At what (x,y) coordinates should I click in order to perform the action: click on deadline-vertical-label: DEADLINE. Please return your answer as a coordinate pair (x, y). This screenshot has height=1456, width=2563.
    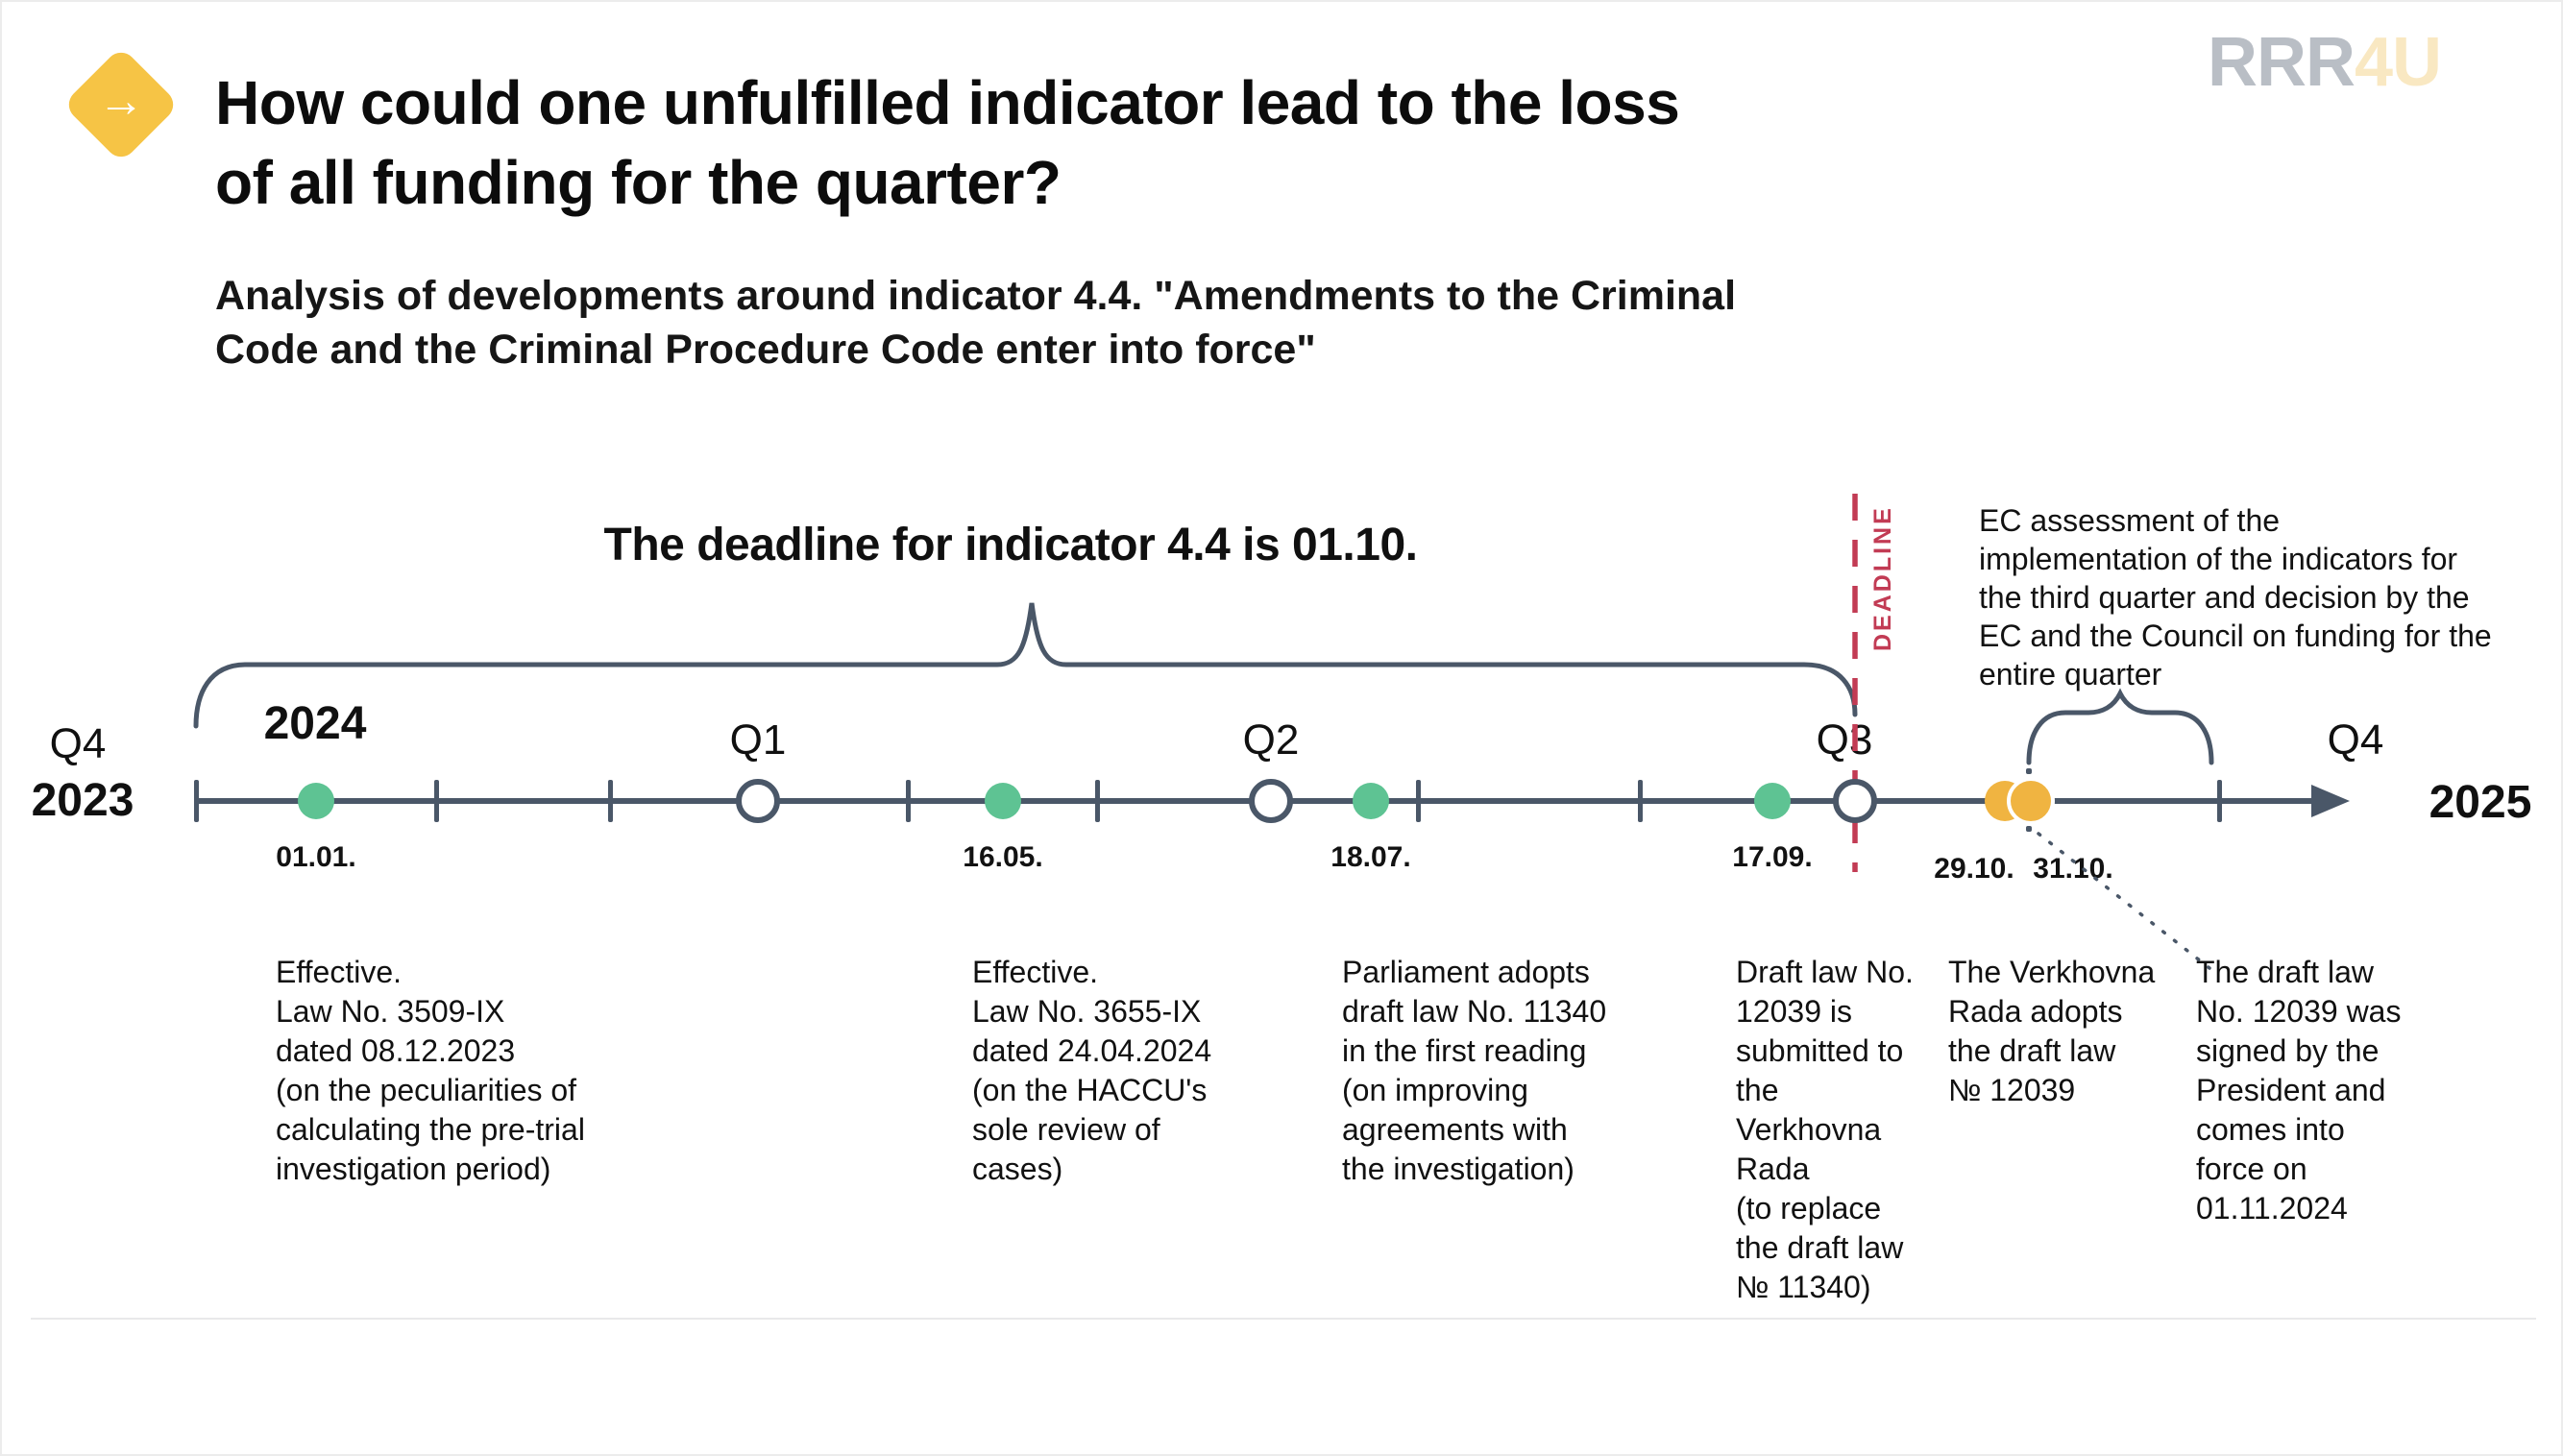
    Looking at the image, I should click on (1882, 578).